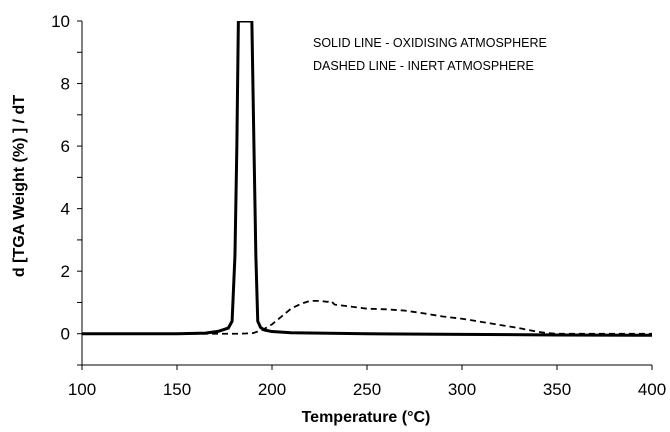 The height and width of the screenshot is (432, 670). What do you see at coordinates (19, 186) in the screenshot?
I see `y-axis-title: d [TGA Weight (%) ] / dT` at bounding box center [19, 186].